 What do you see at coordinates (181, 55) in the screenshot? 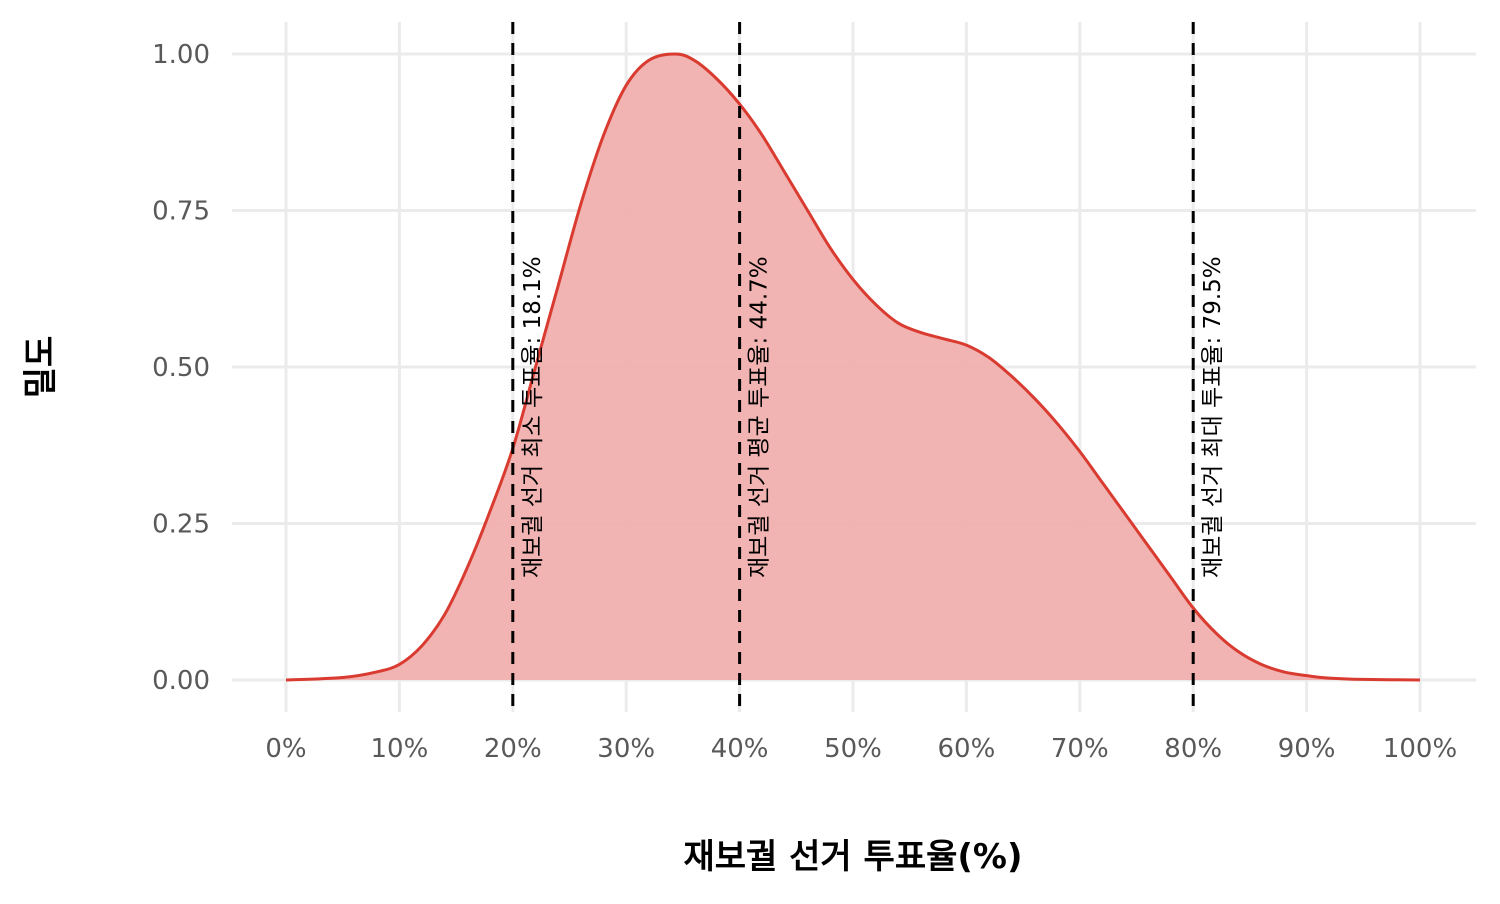
I see `y-tick-label-4: 1.00` at bounding box center [181, 55].